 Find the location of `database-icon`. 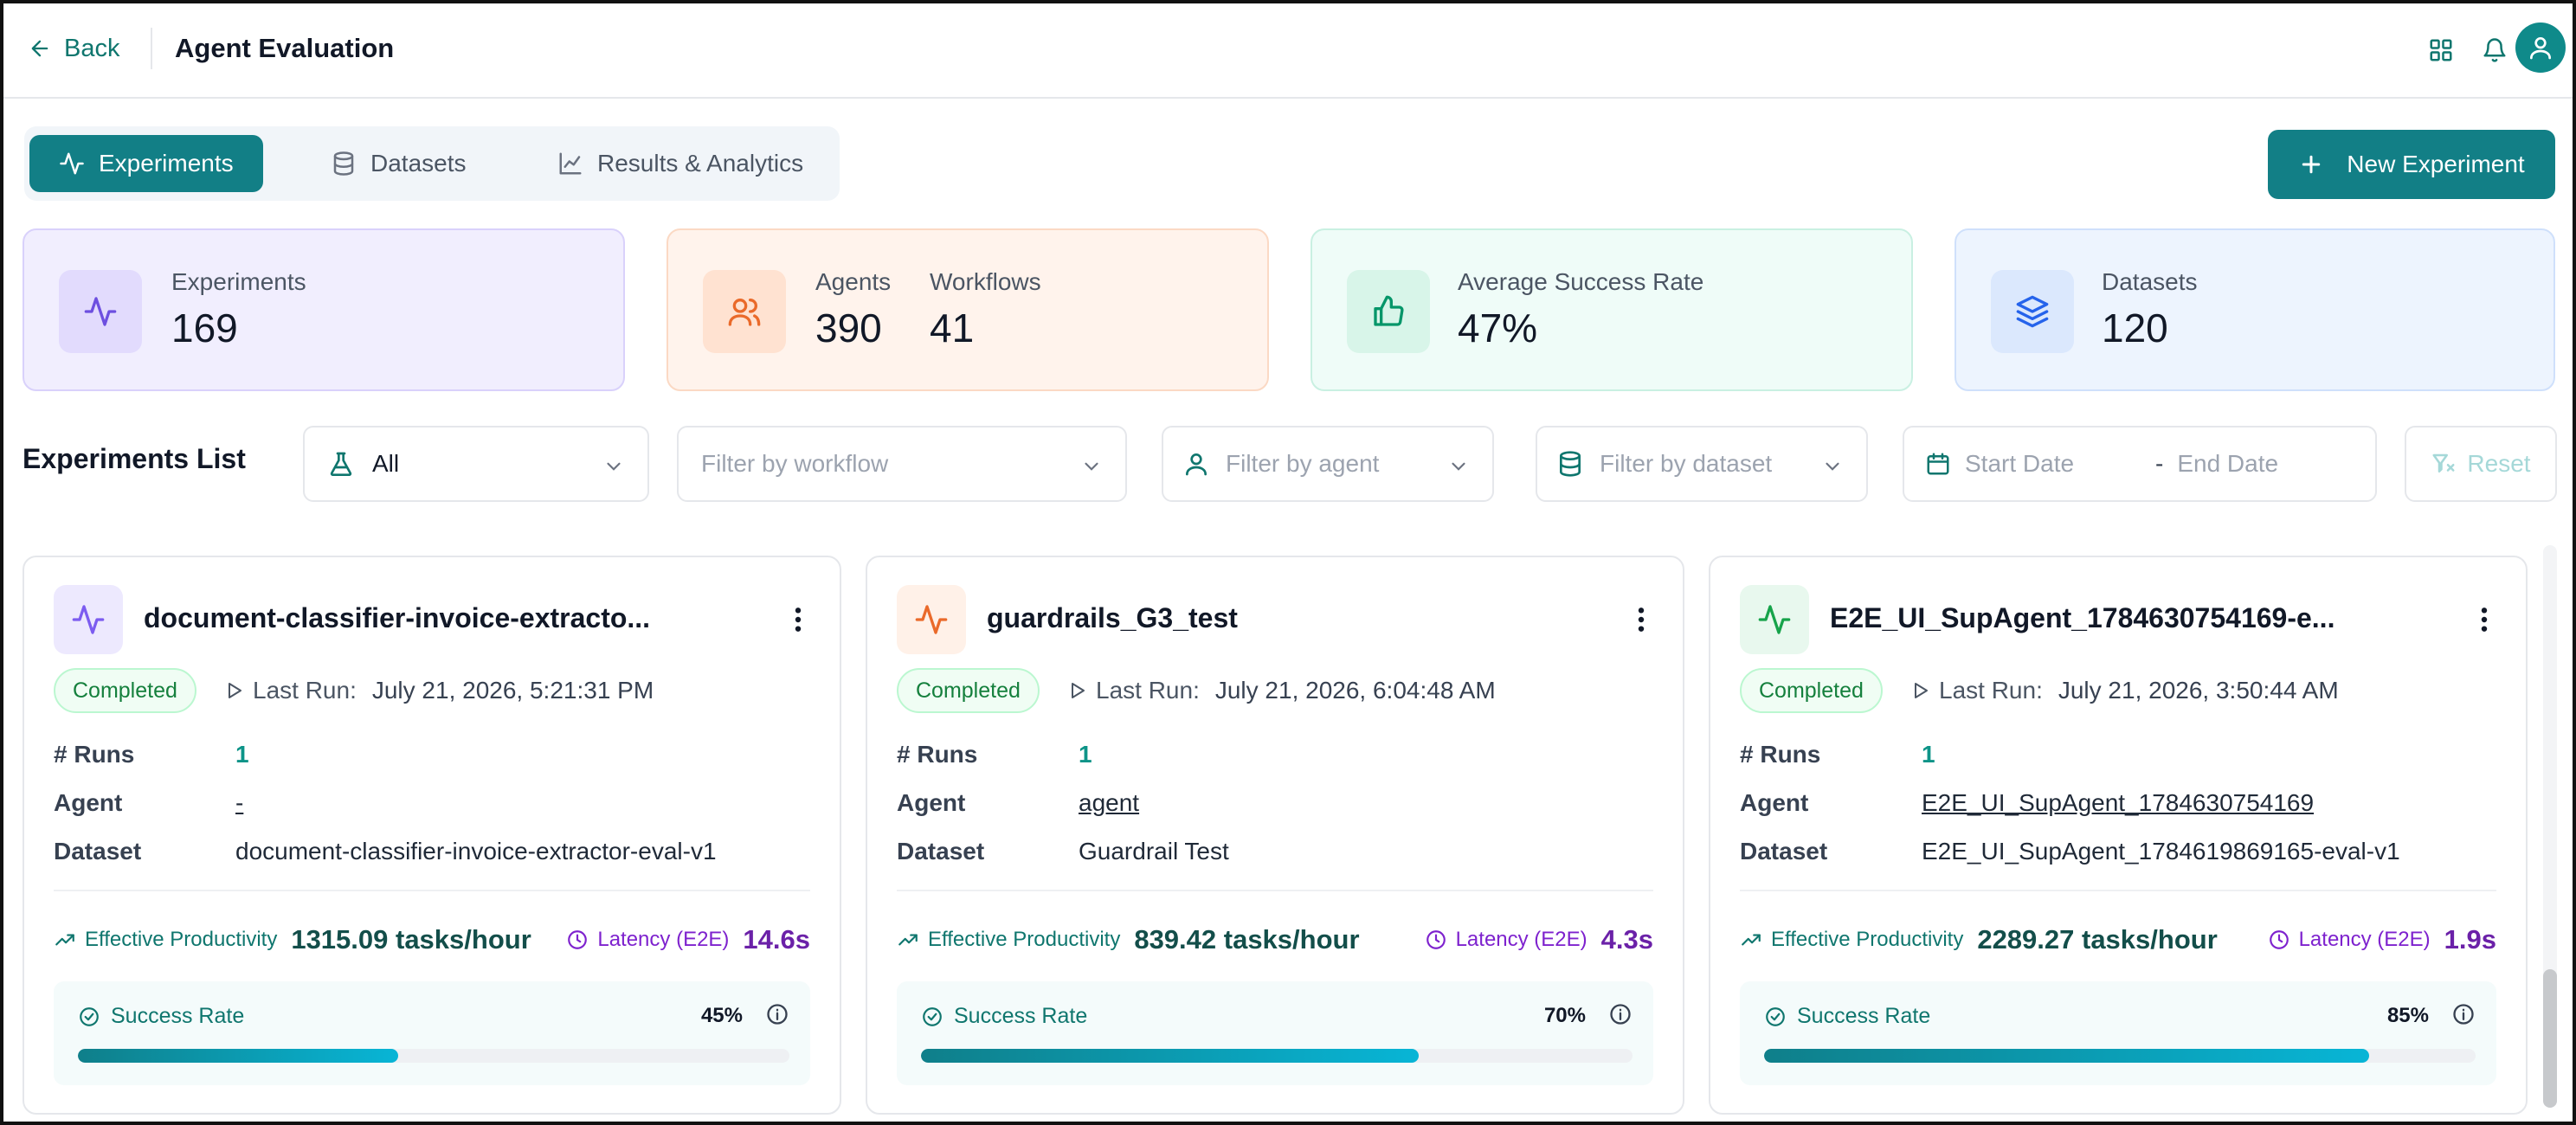

database-icon is located at coordinates (343, 163).